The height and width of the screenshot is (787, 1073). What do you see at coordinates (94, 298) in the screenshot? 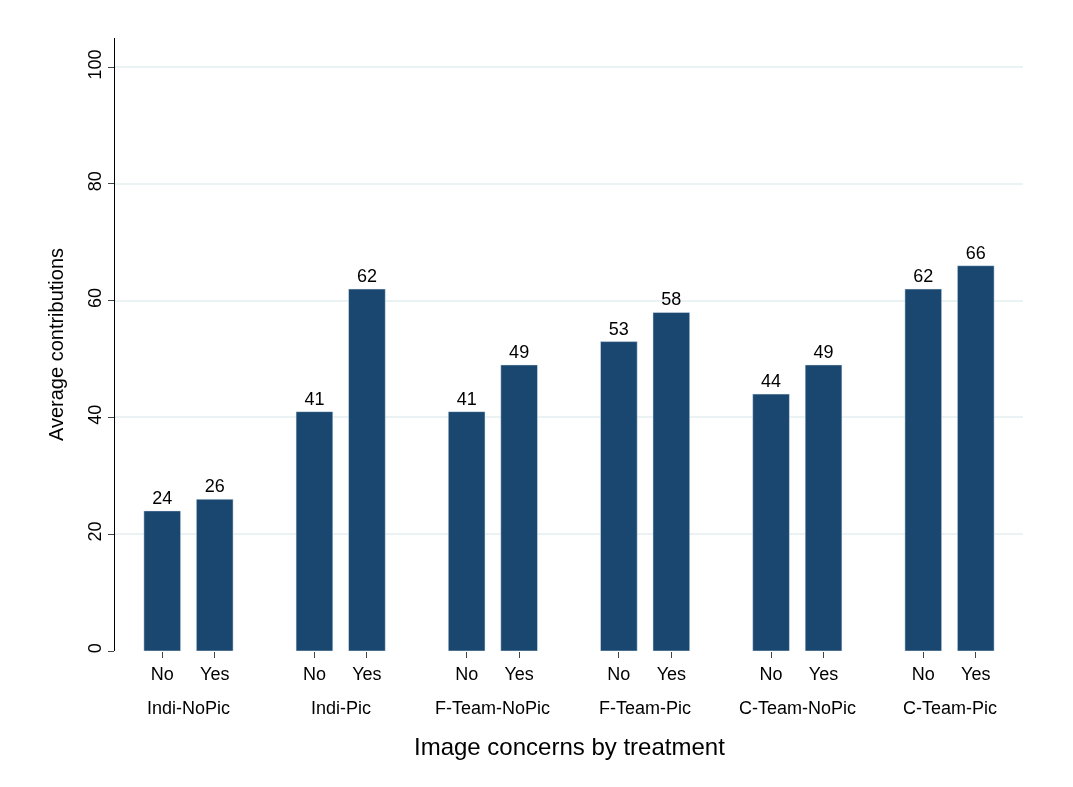
I see `y-tick-label: 60` at bounding box center [94, 298].